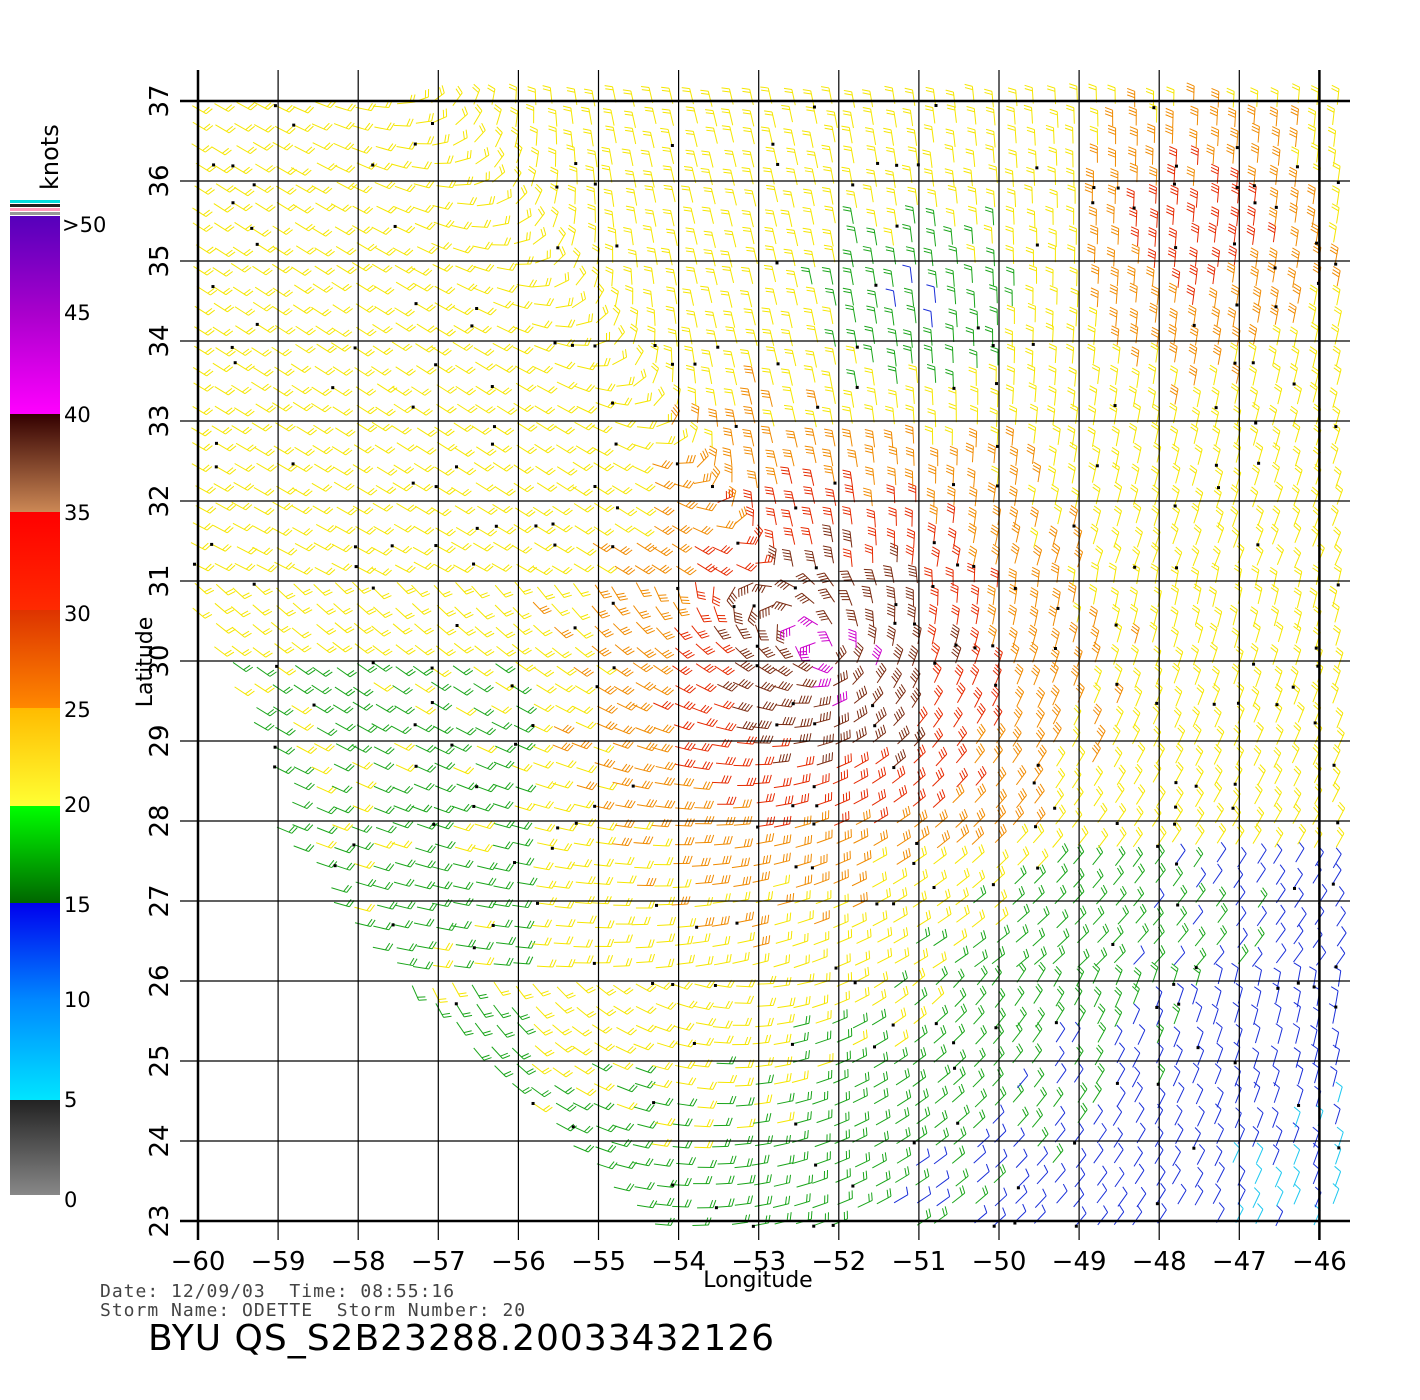 This screenshot has height=1400, width=1420. What do you see at coordinates (278, 1262) in the screenshot?
I see `lon-tick-label: −59` at bounding box center [278, 1262].